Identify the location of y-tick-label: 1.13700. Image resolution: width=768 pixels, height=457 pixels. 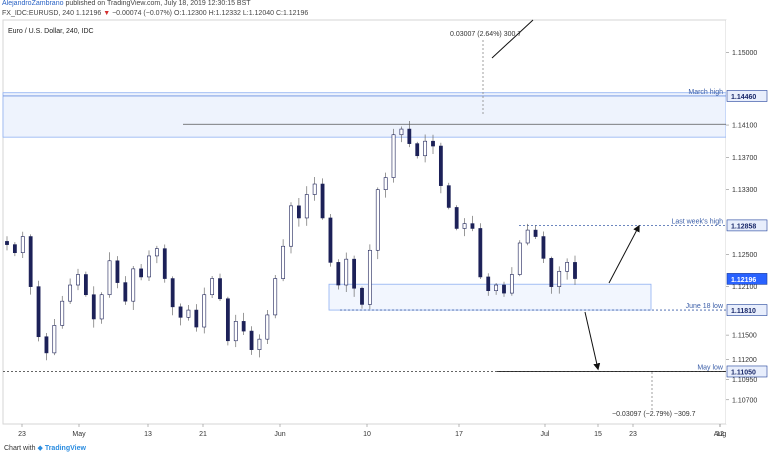
(744, 158).